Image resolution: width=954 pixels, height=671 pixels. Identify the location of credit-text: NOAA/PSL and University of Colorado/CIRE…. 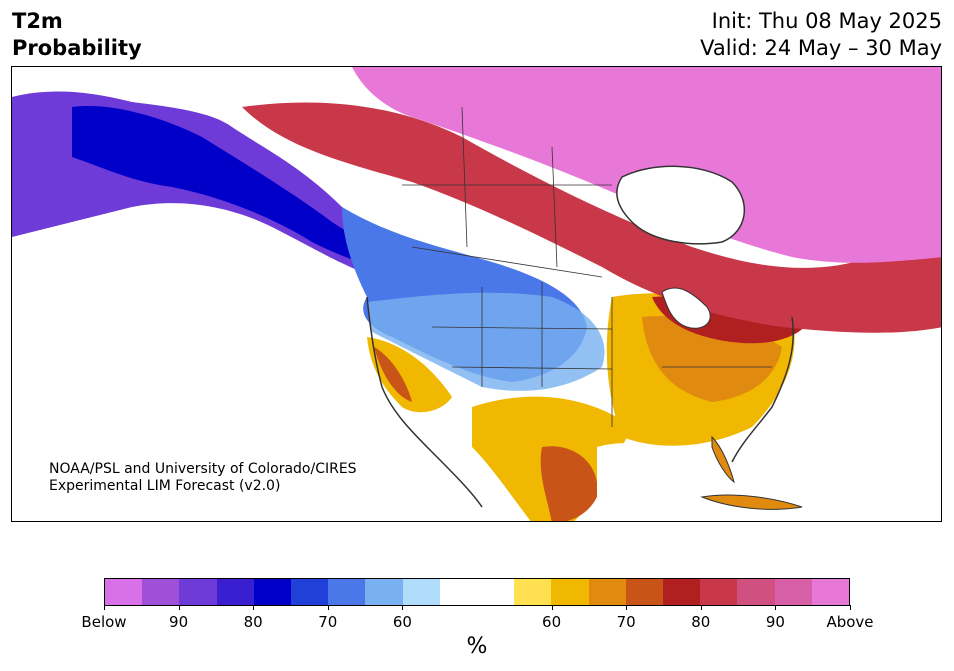
(203, 478).